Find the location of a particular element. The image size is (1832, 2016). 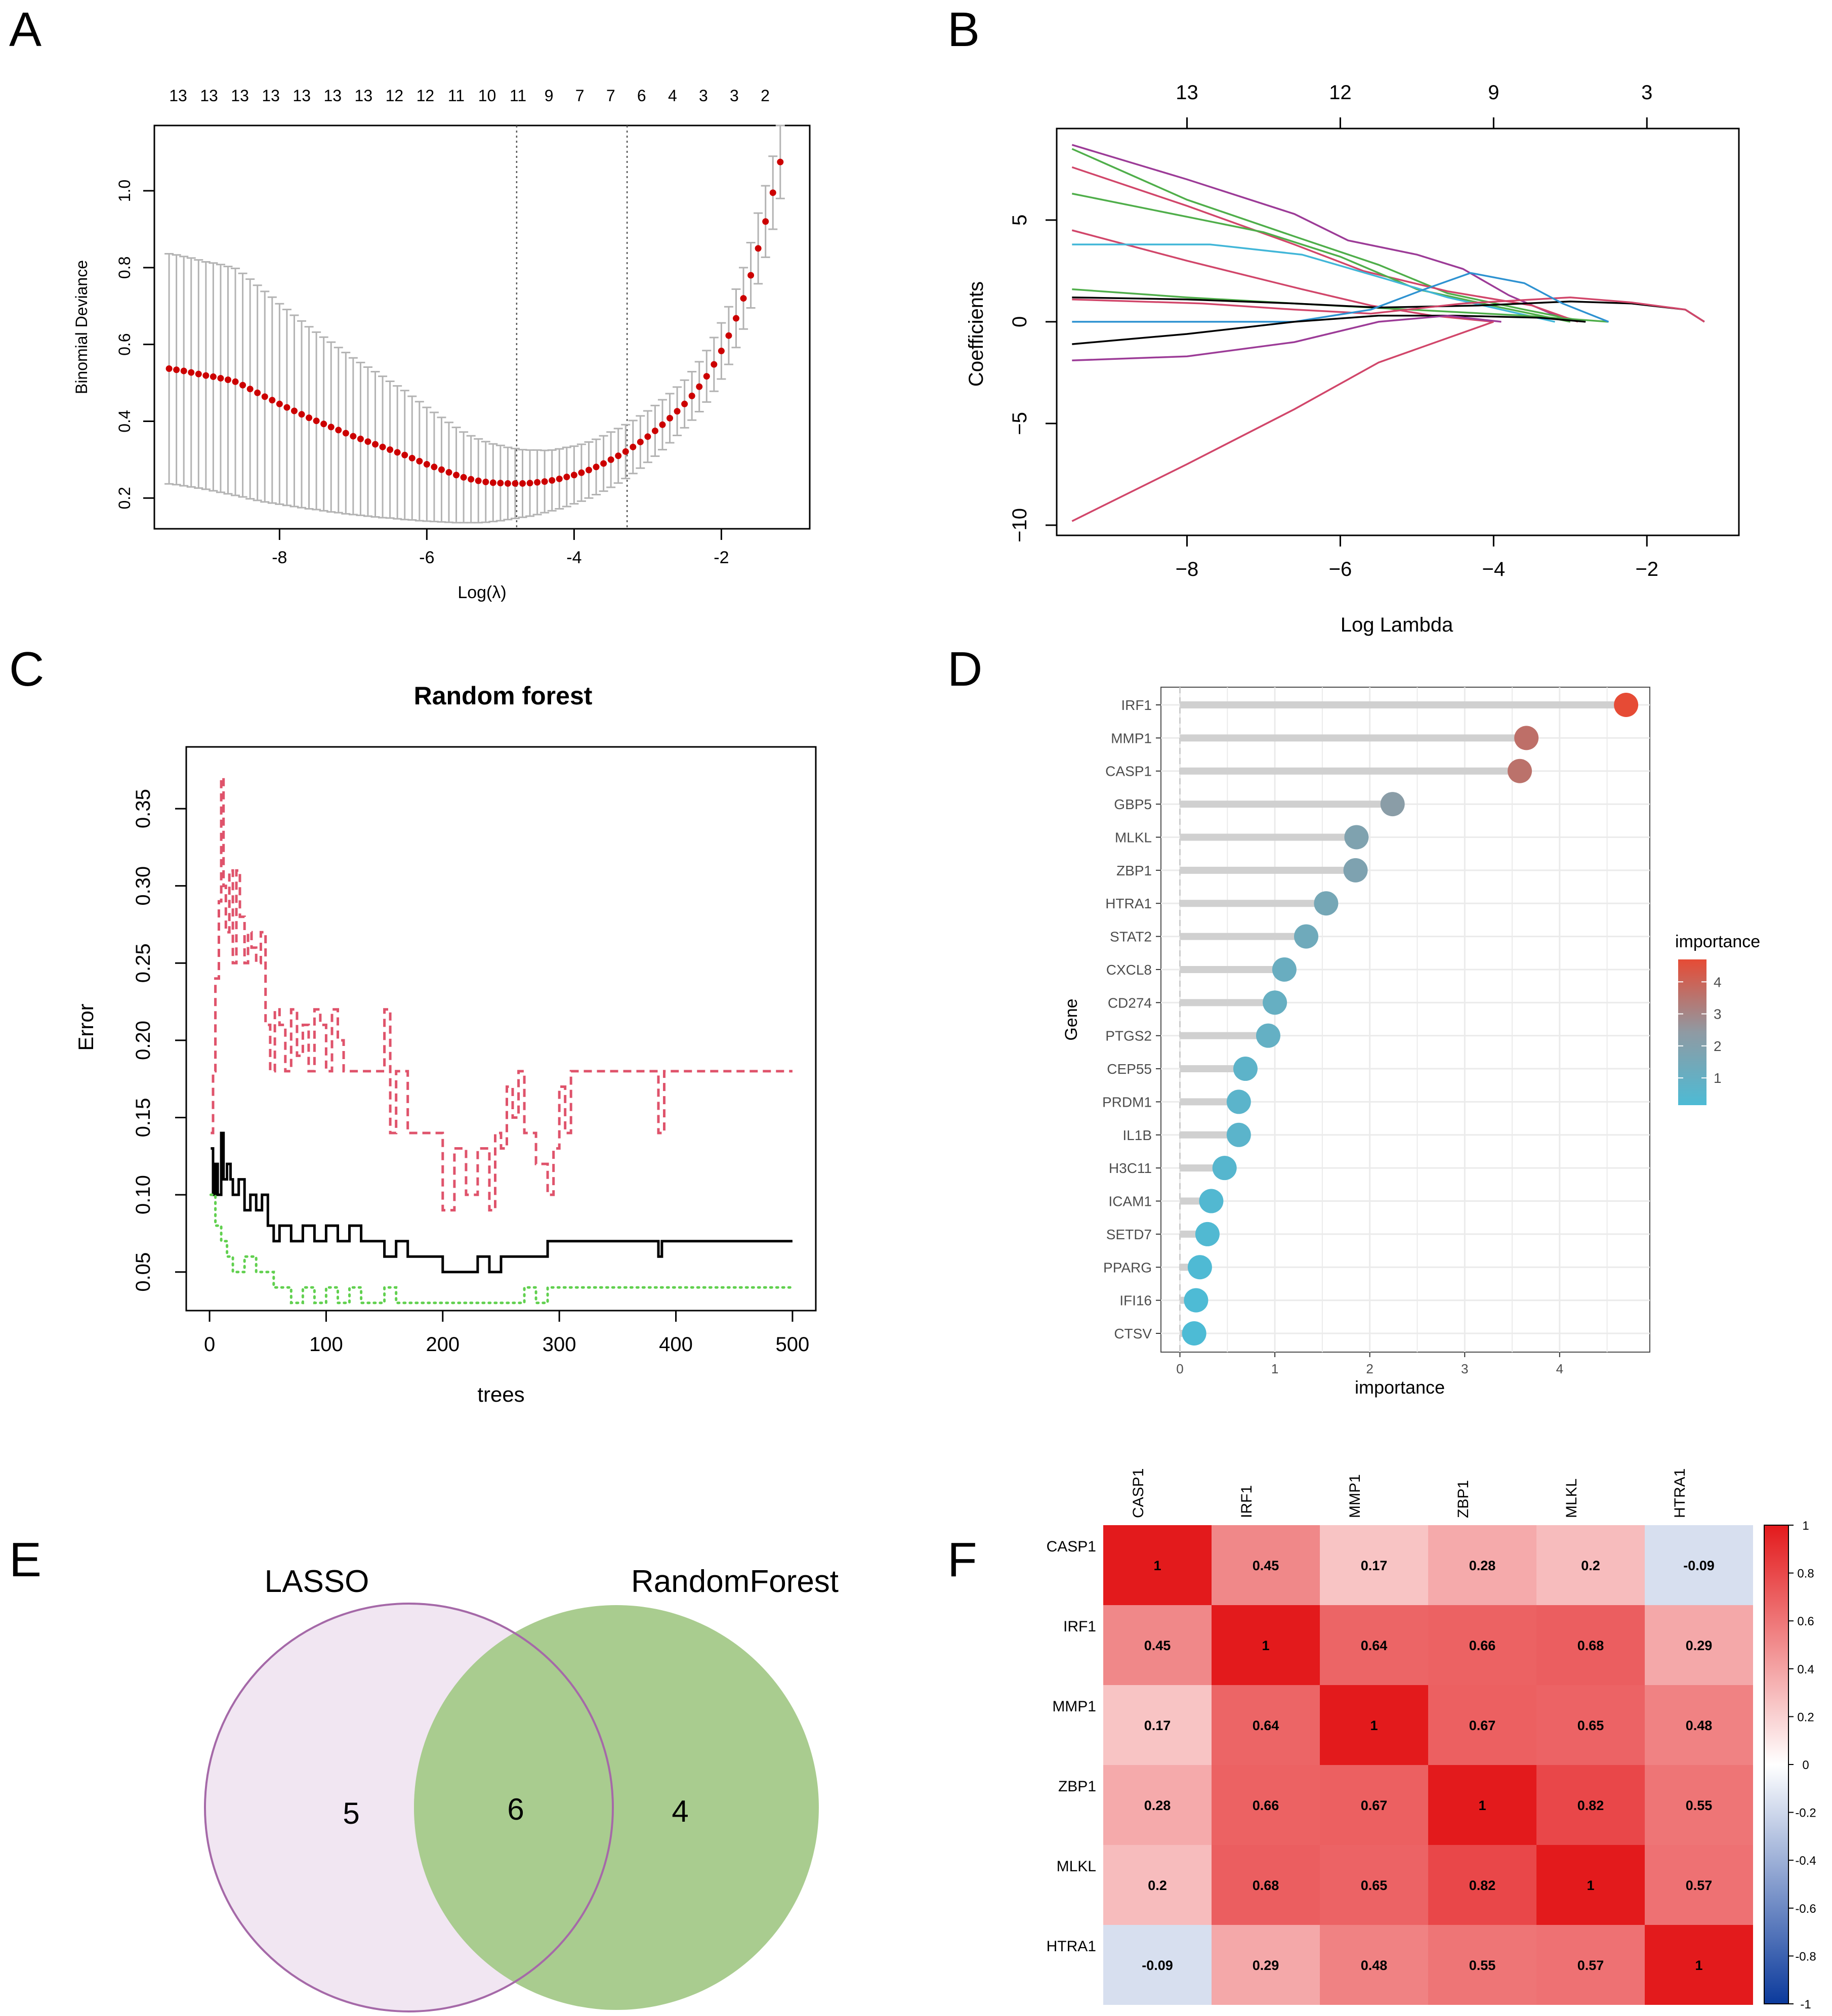

x-axis-label: Log(λ) is located at coordinates (482, 592).